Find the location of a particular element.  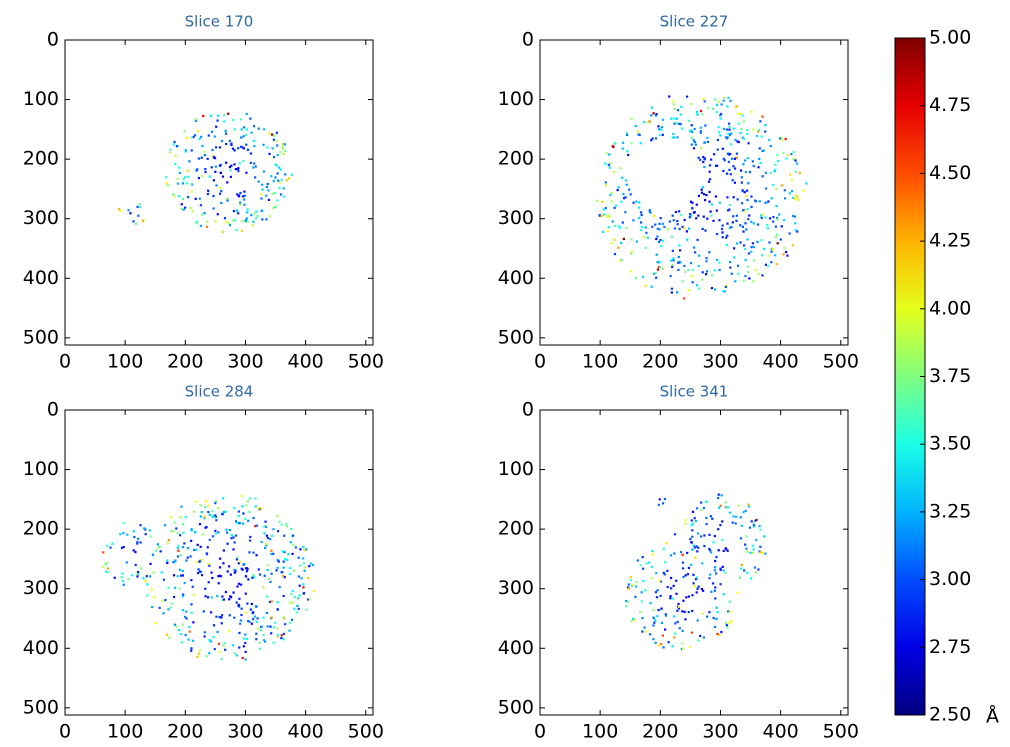

y-tick-label: 300 is located at coordinates (516, 218).